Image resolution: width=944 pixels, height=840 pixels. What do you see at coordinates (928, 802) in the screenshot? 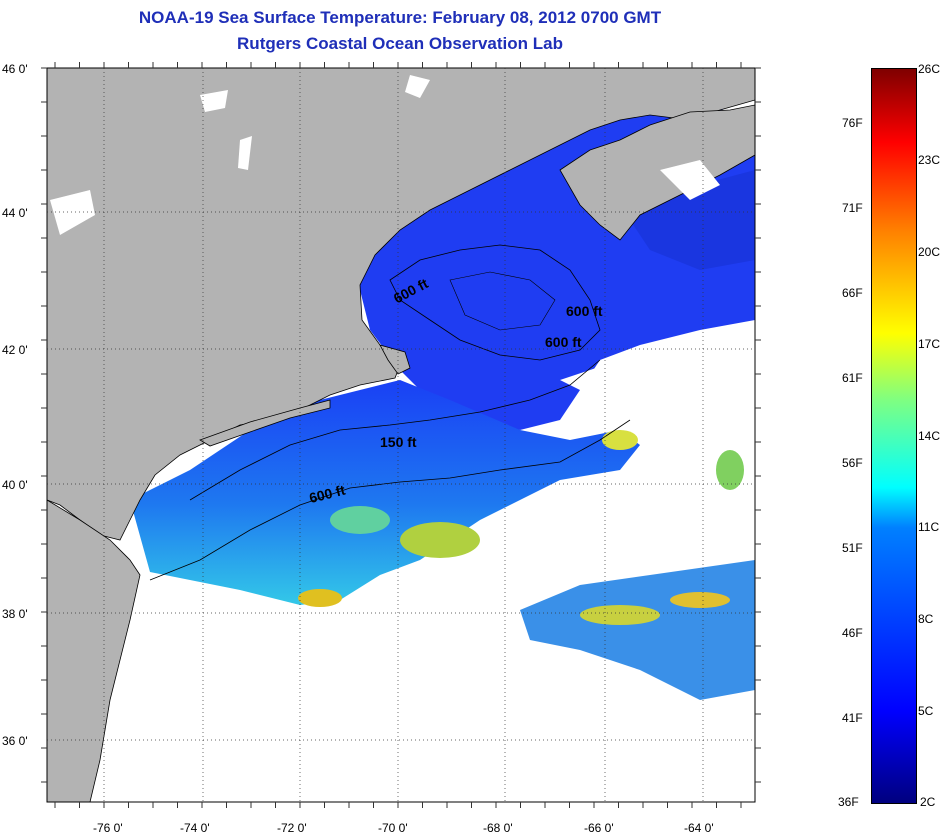
I see `colorbar-label-c: 2C` at bounding box center [928, 802].